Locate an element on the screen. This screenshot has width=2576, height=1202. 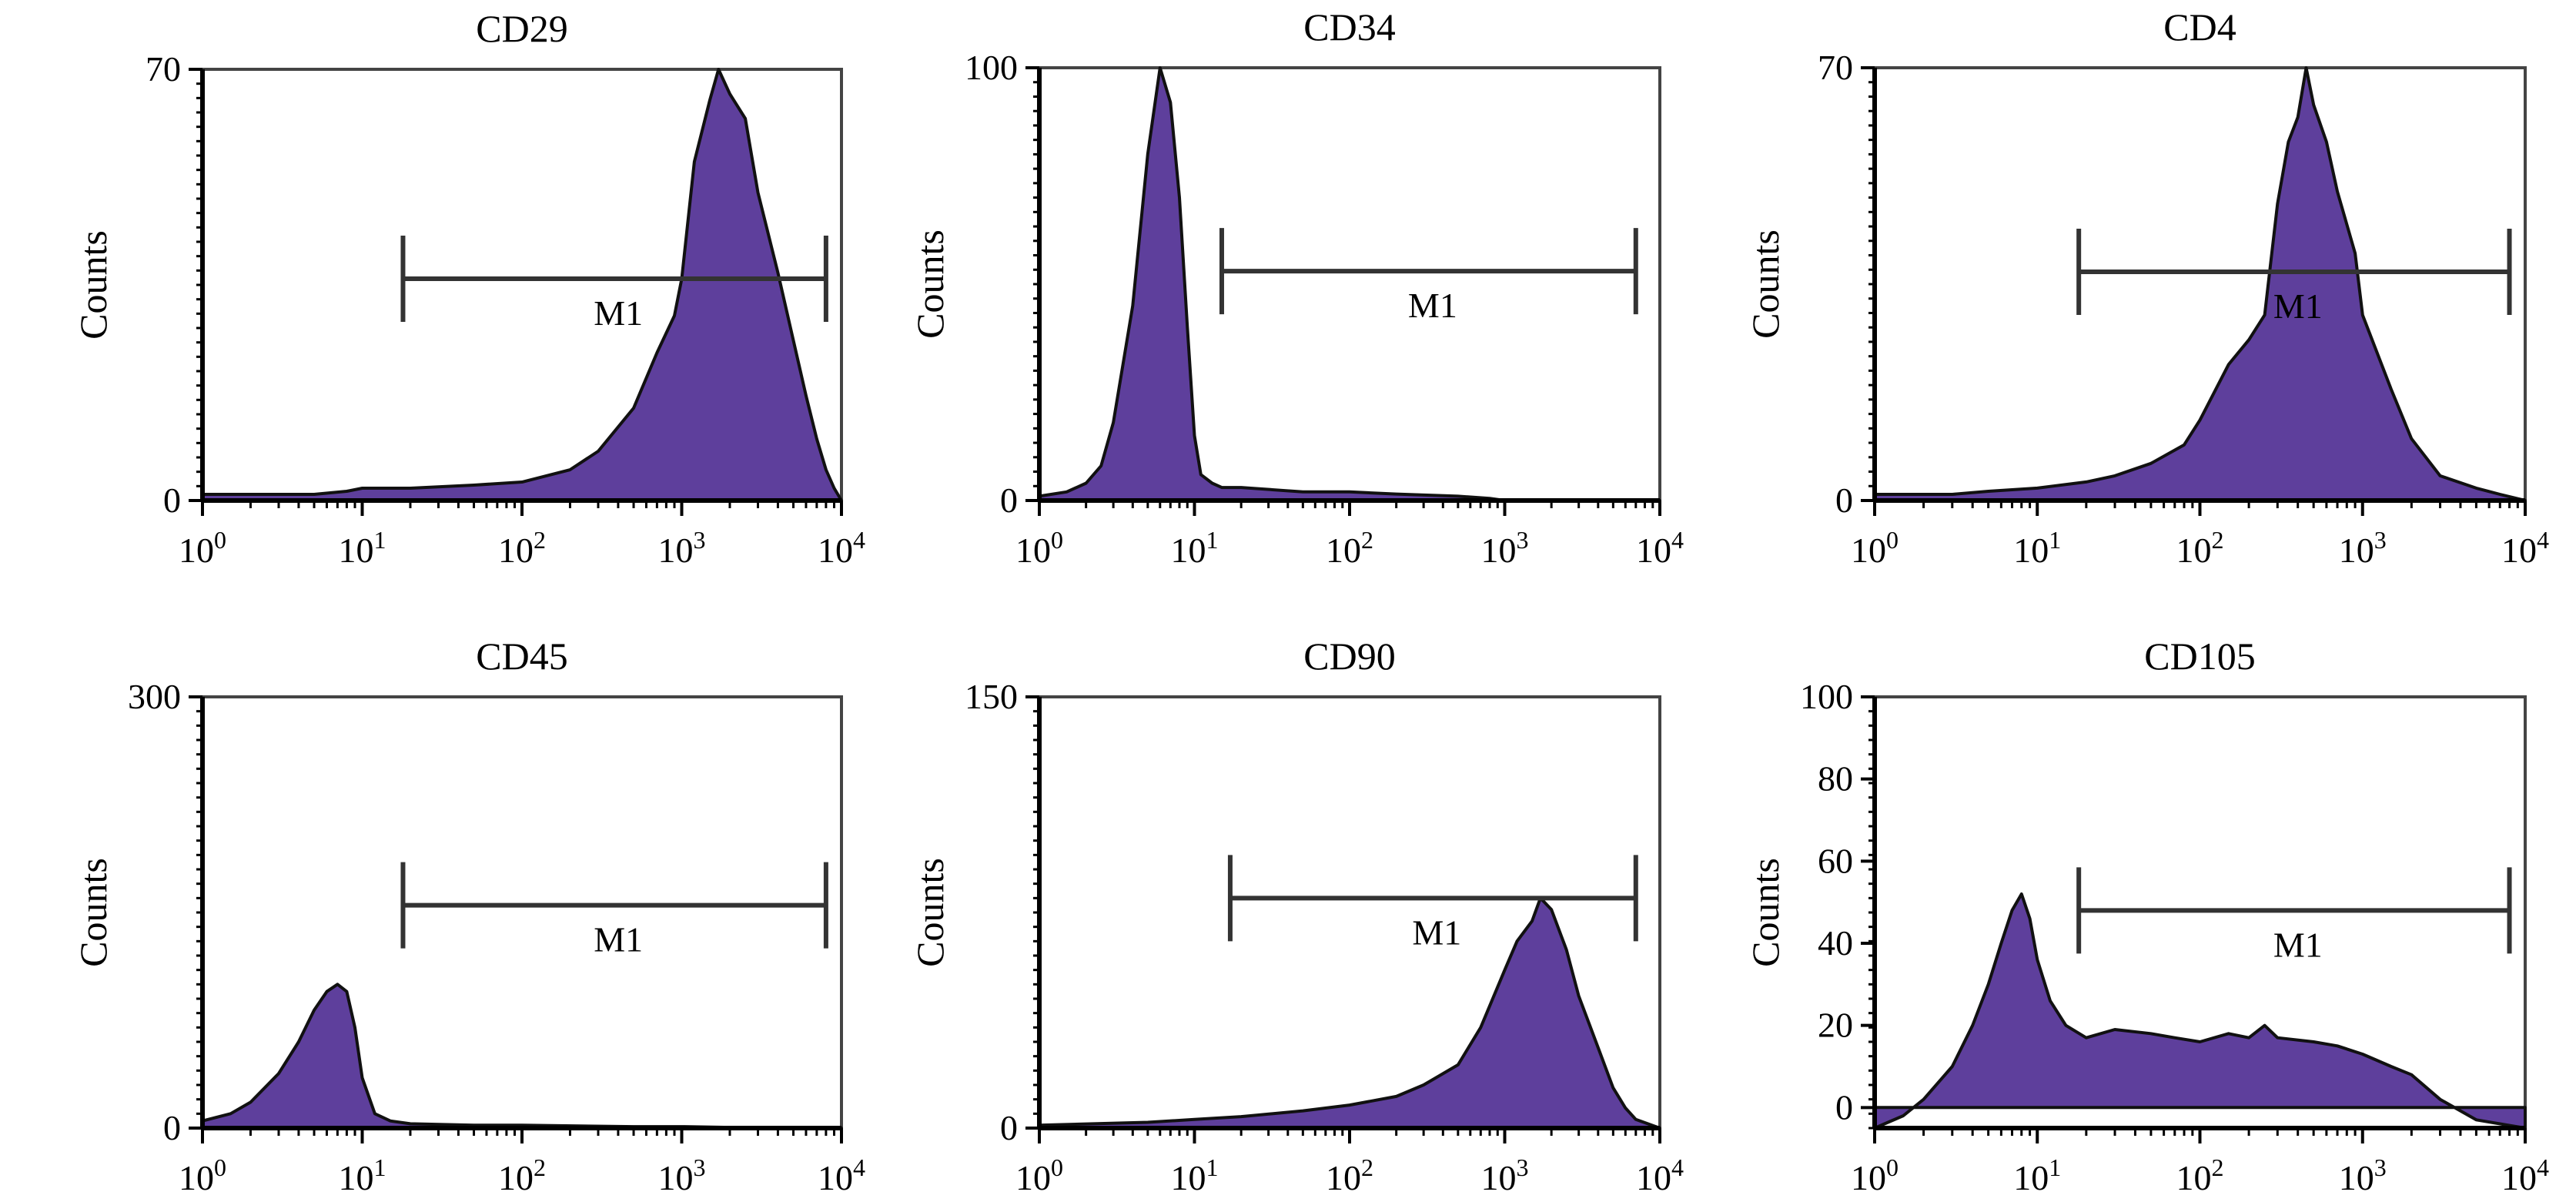
panel-title: CD29 is located at coordinates (522, 29).